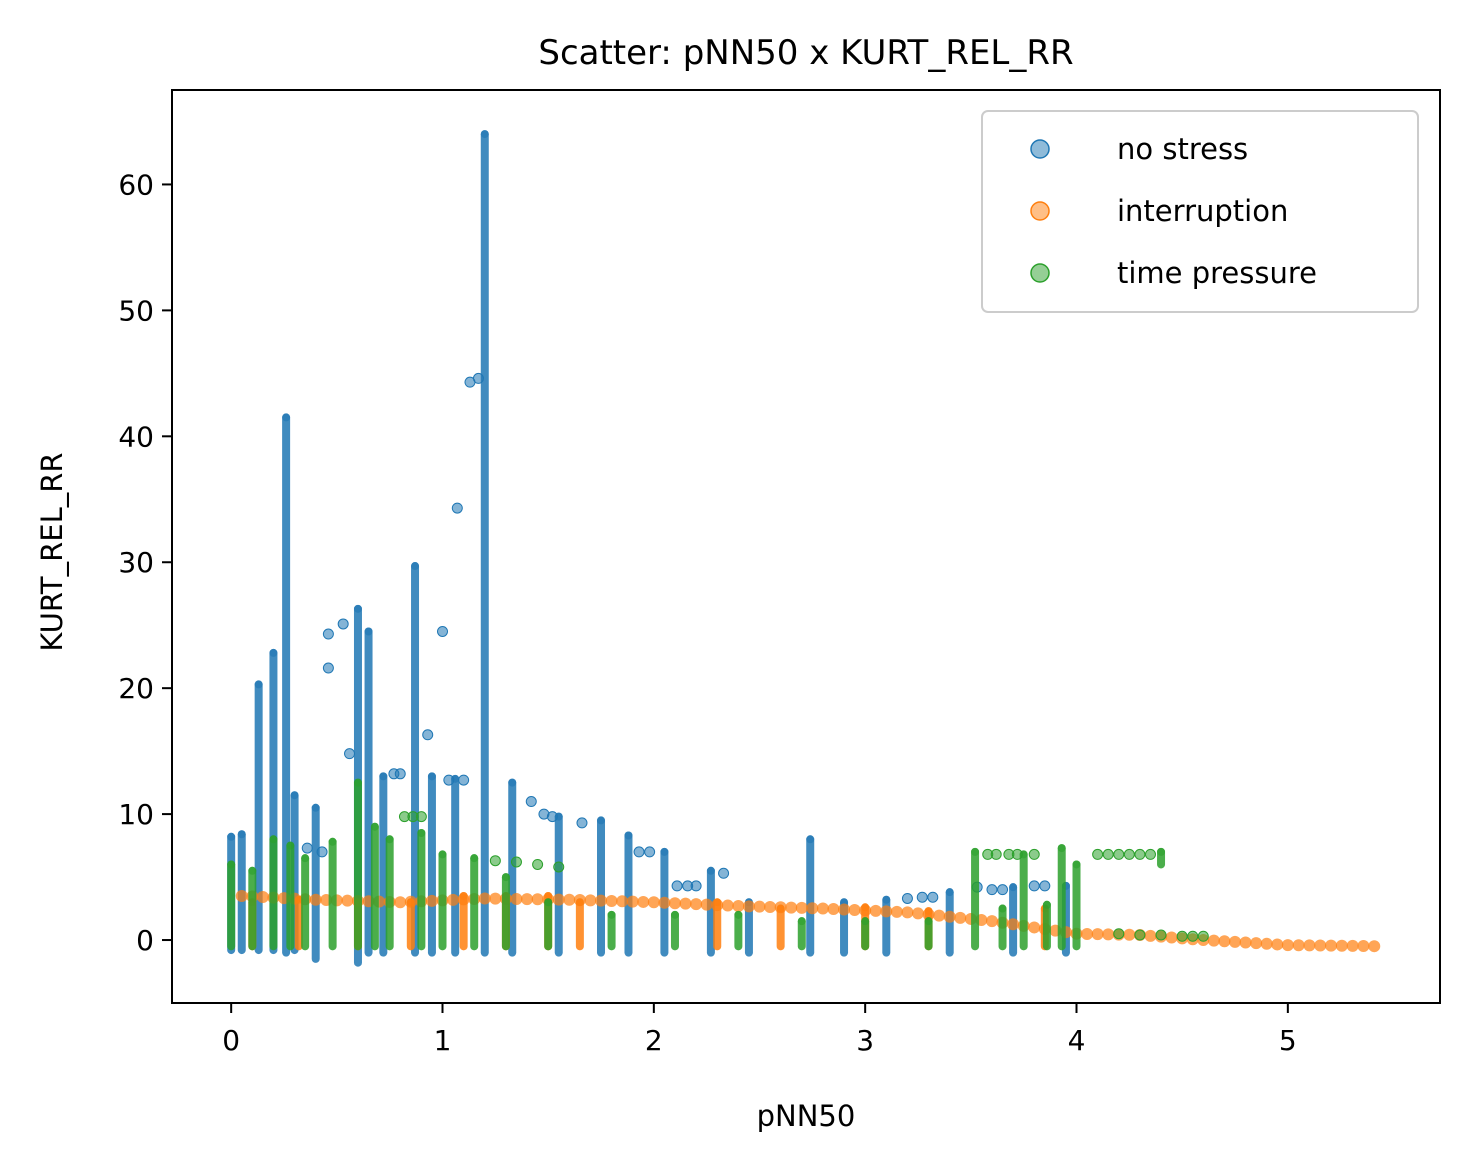  What do you see at coordinates (136, 814) in the screenshot?
I see `y-tick-label: 10` at bounding box center [136, 814].